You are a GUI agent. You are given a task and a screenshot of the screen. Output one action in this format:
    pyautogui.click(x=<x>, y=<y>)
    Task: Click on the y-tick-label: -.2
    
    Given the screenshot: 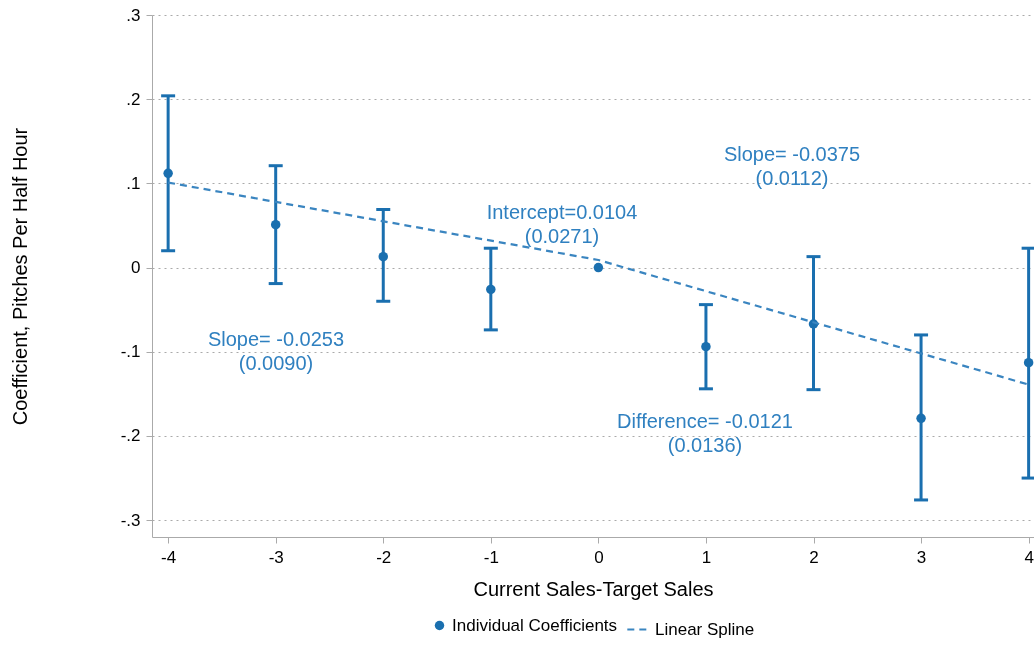 What is the action you would take?
    pyautogui.click(x=130, y=436)
    